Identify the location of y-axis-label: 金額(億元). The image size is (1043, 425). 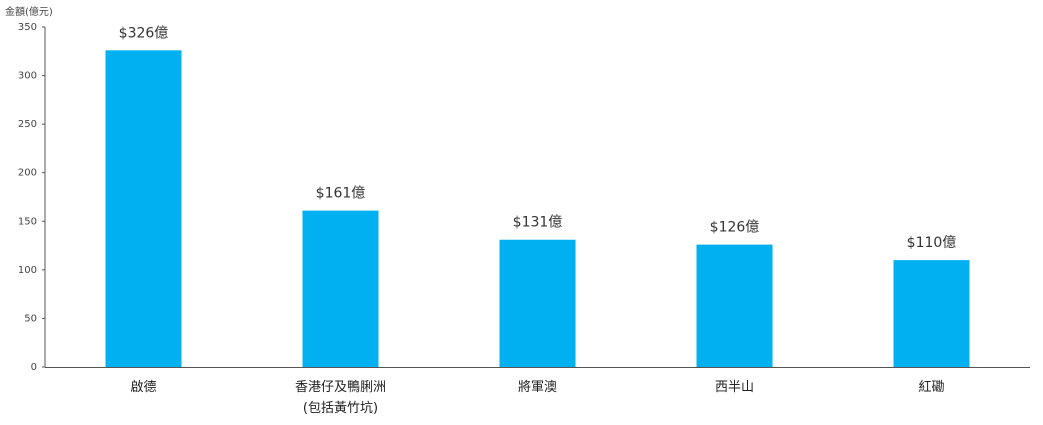
(29, 11).